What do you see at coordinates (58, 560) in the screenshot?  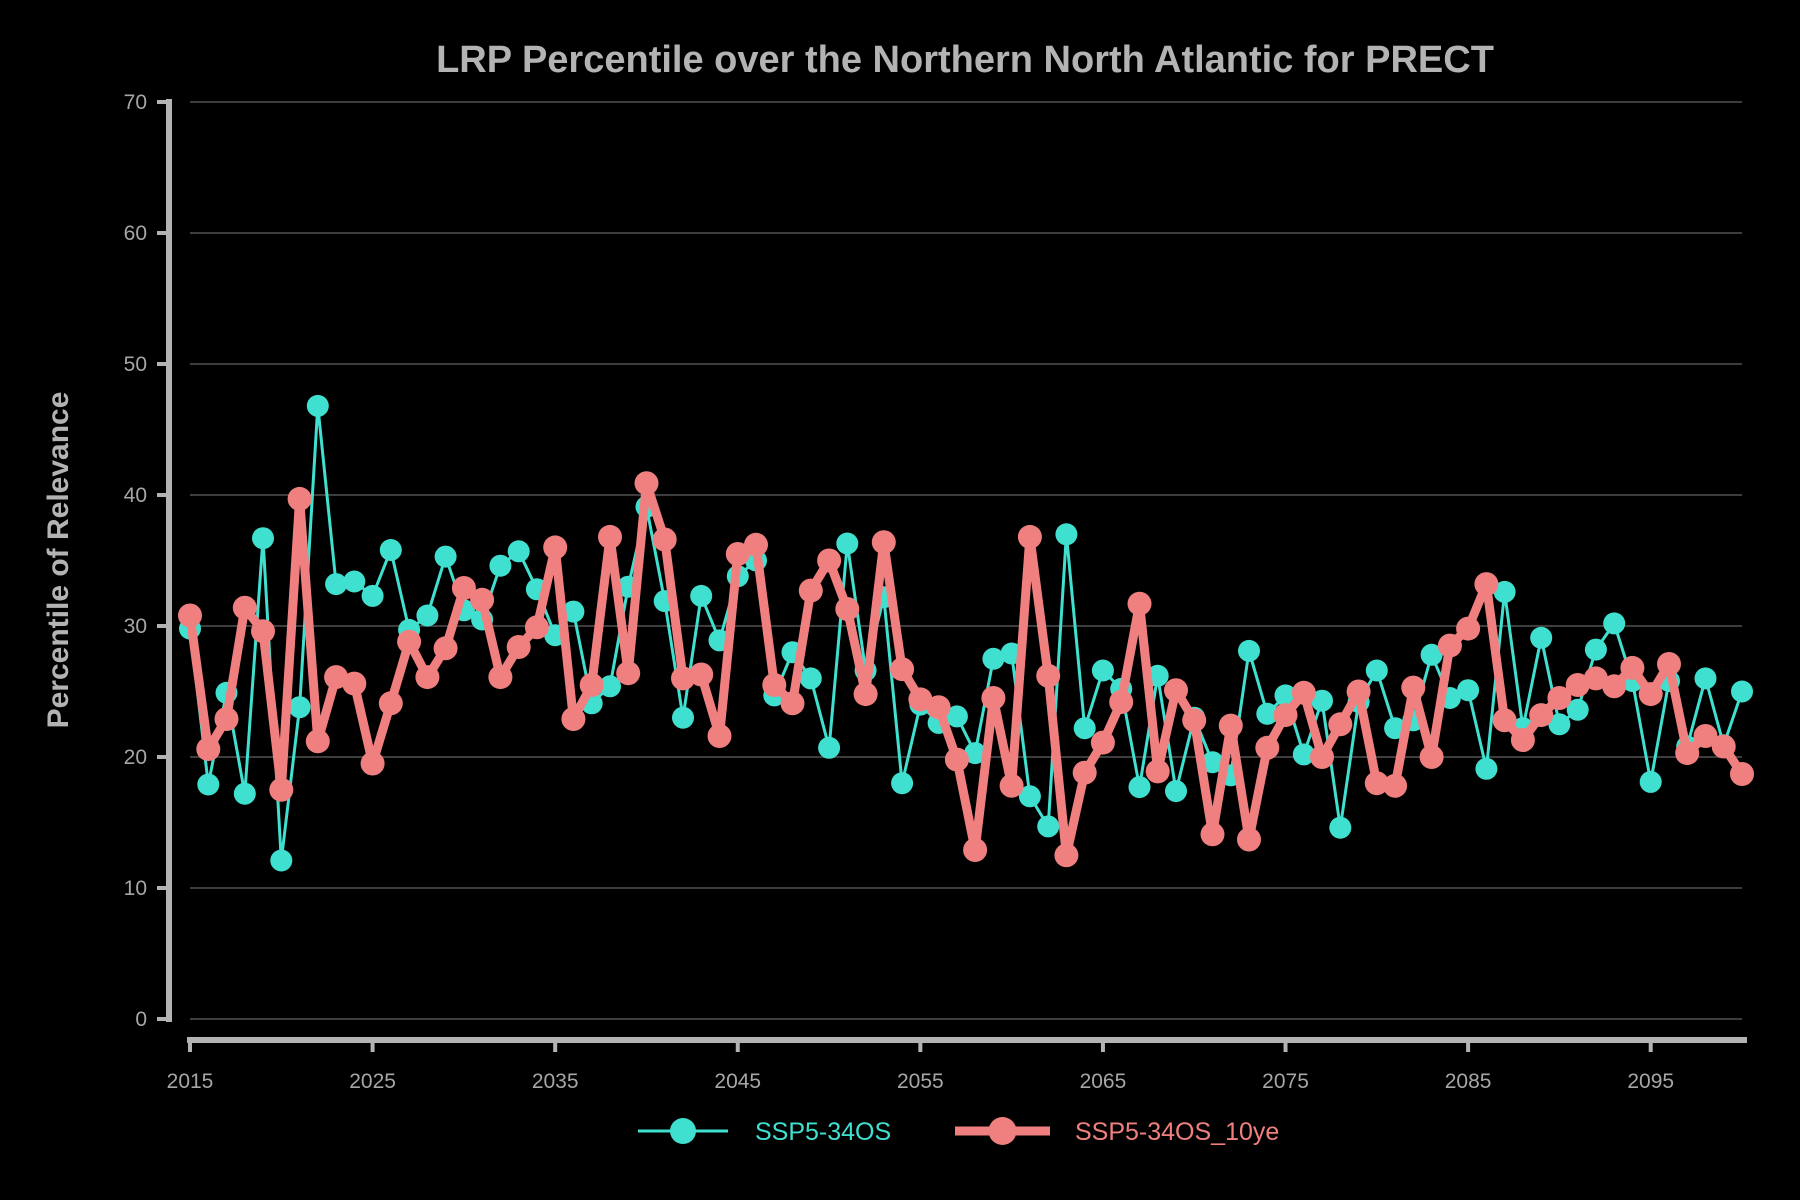 I see `y-axis-label: Percentile of Relevance` at bounding box center [58, 560].